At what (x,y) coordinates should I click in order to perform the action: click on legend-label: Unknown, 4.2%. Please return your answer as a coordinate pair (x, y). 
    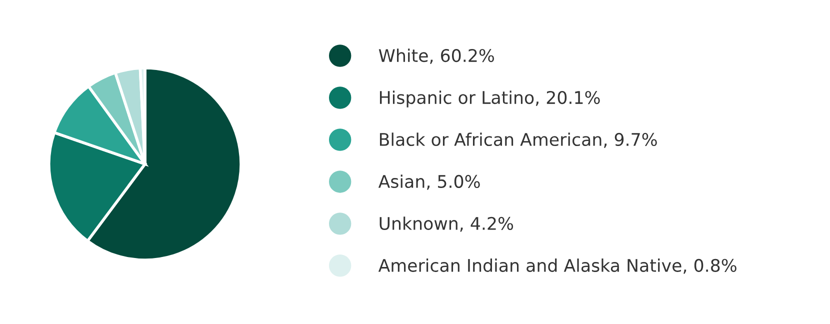
    Looking at the image, I should click on (447, 224).